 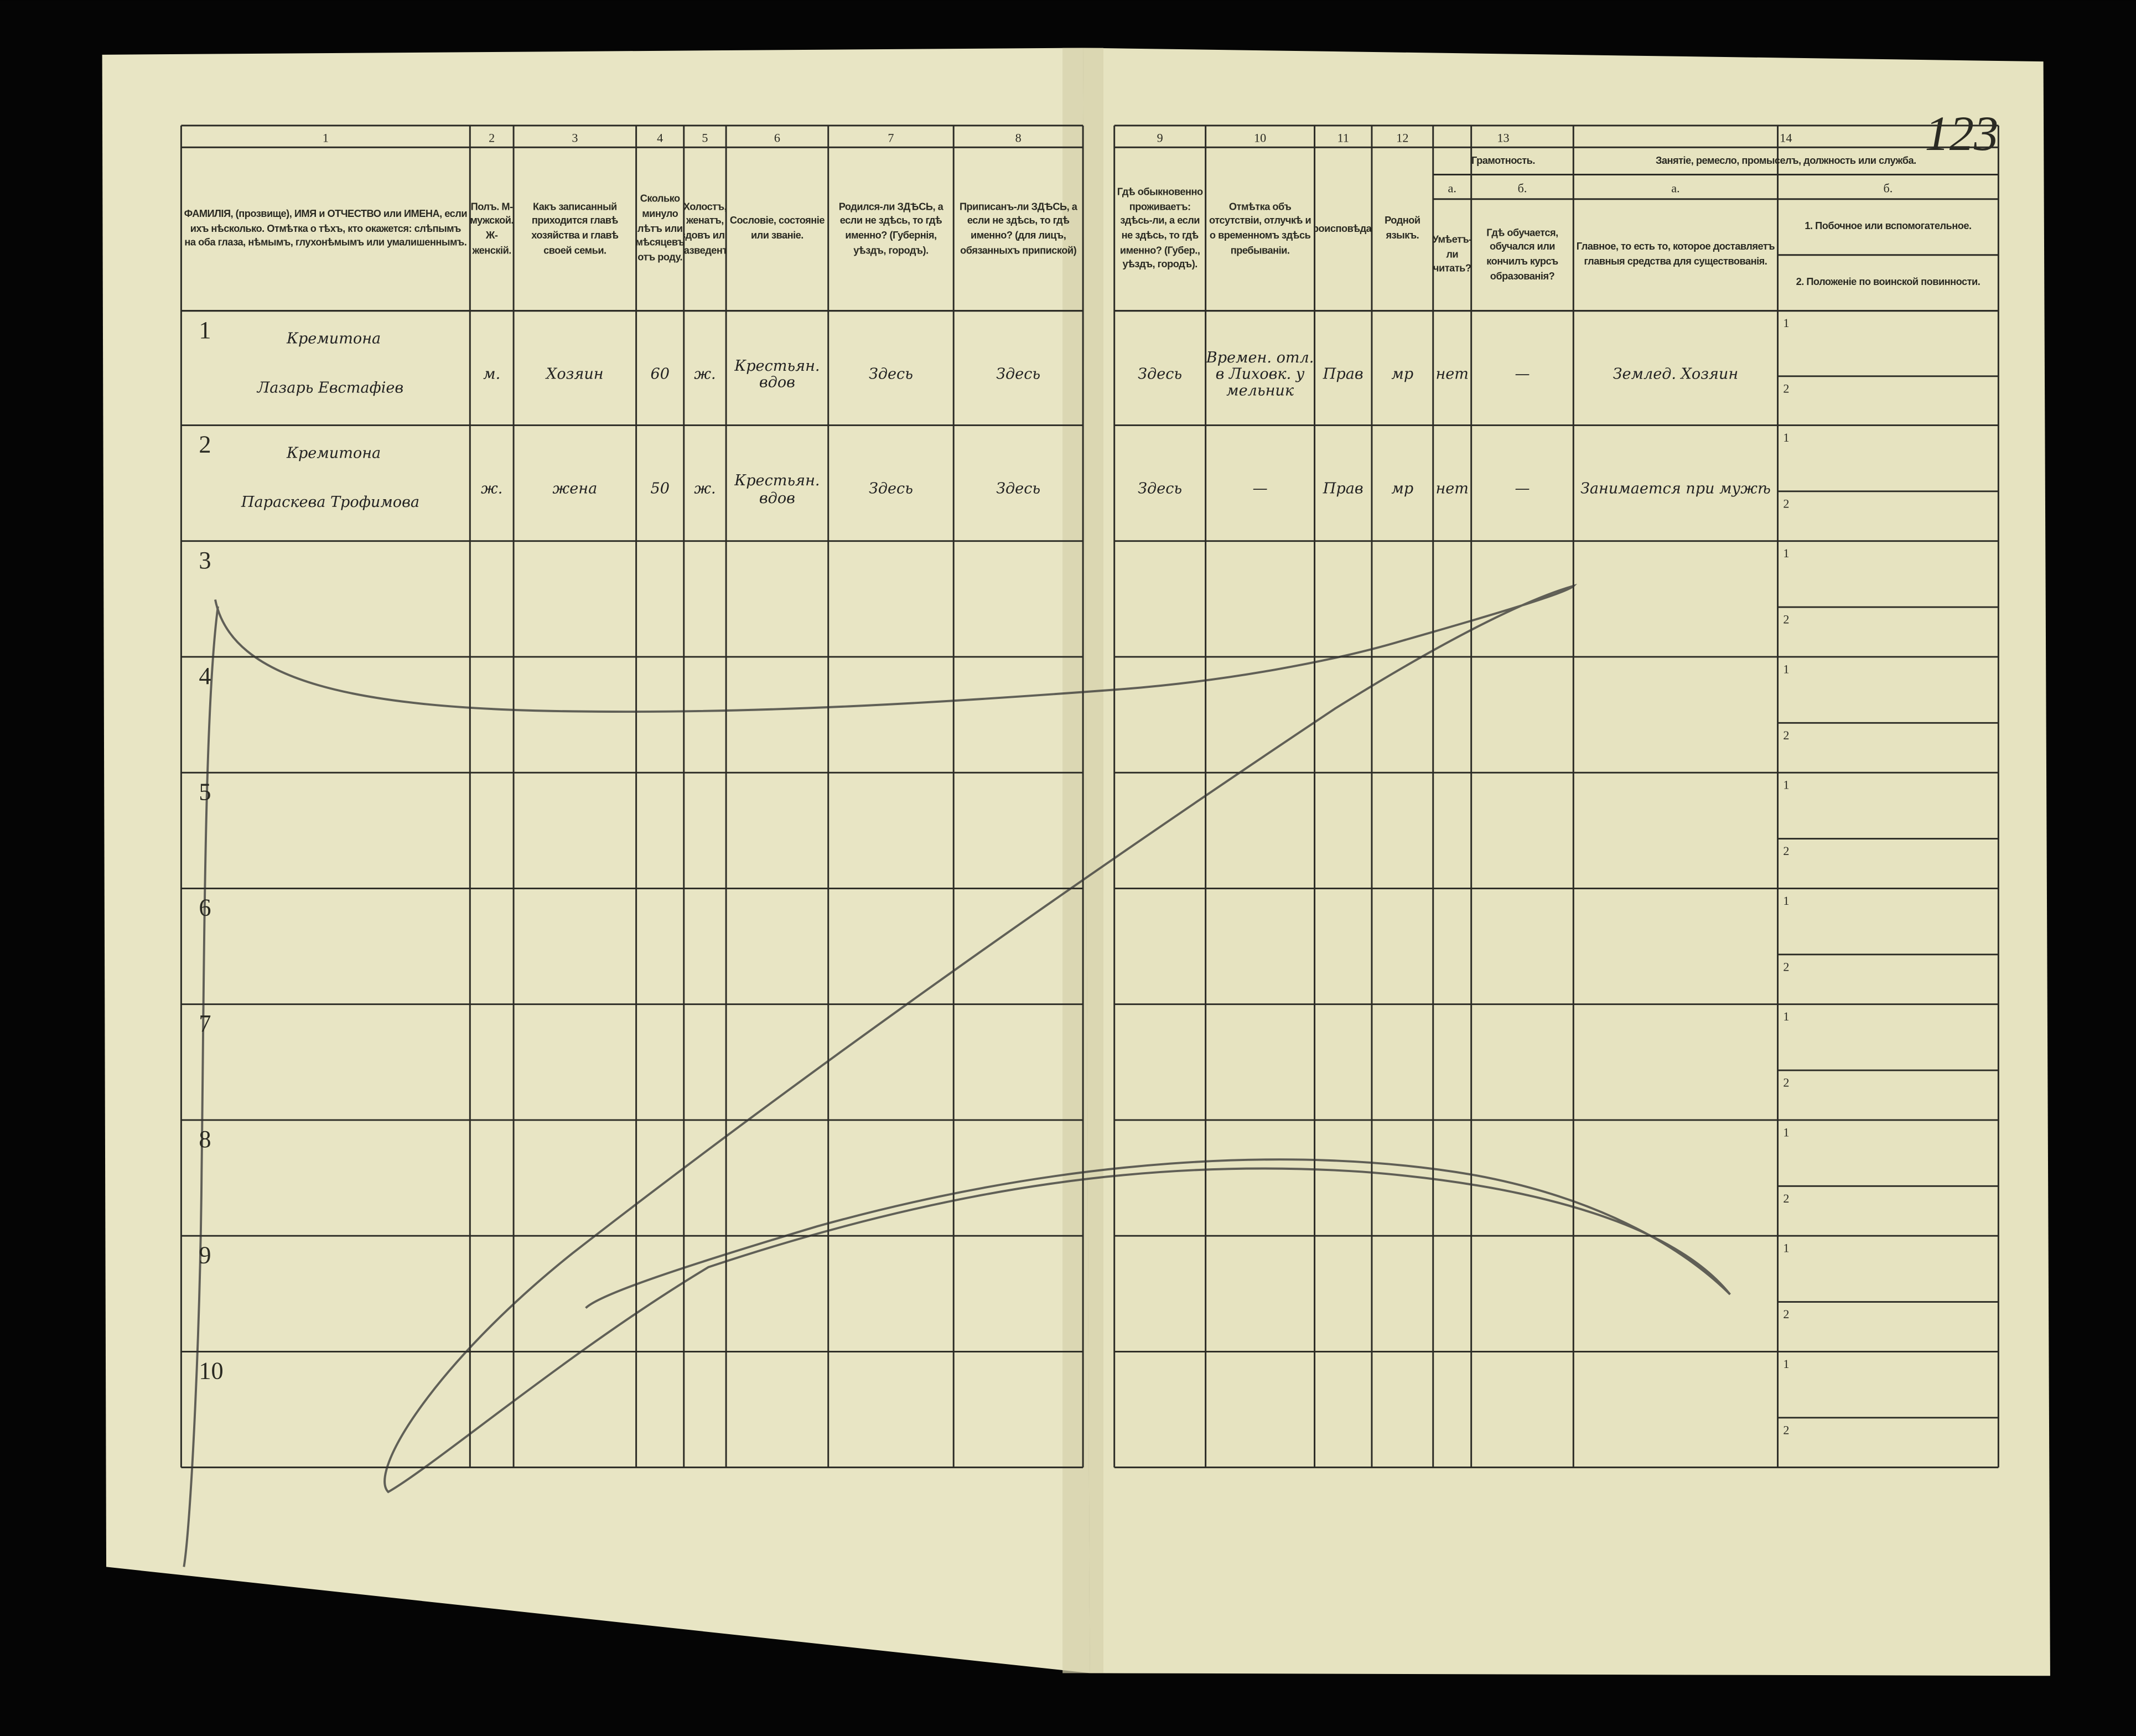 I want to click on cell-entry-box: Времен. отл. в Лиховк. у мельник, so click(x=1260, y=373).